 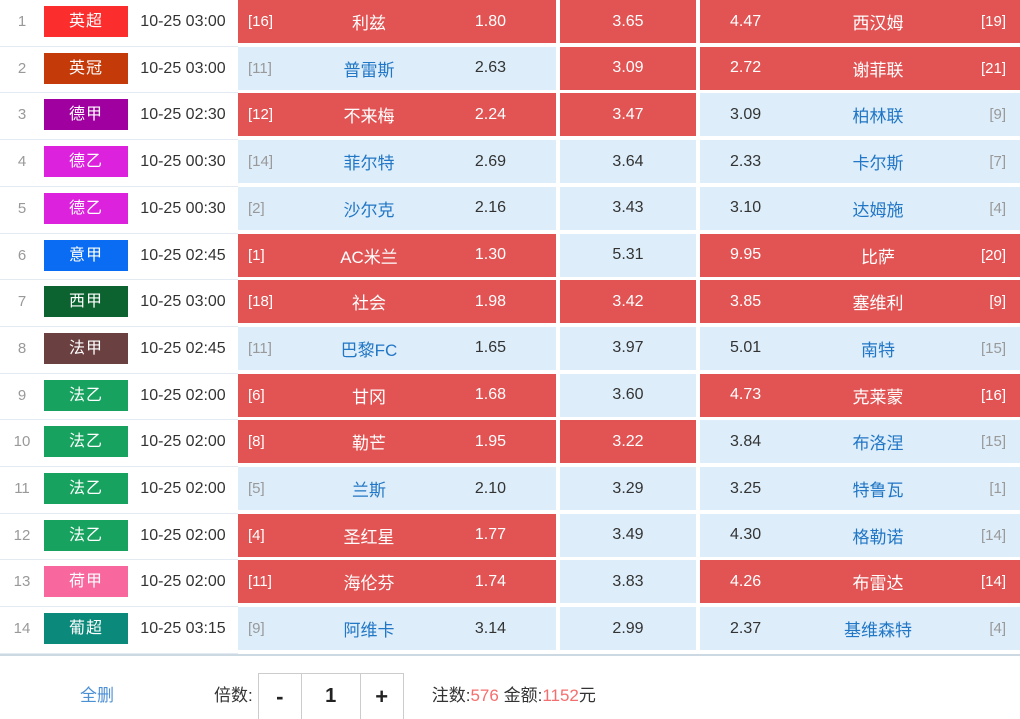 I want to click on home-win-cell: [11] 普雷斯 2.63, so click(x=397, y=68).